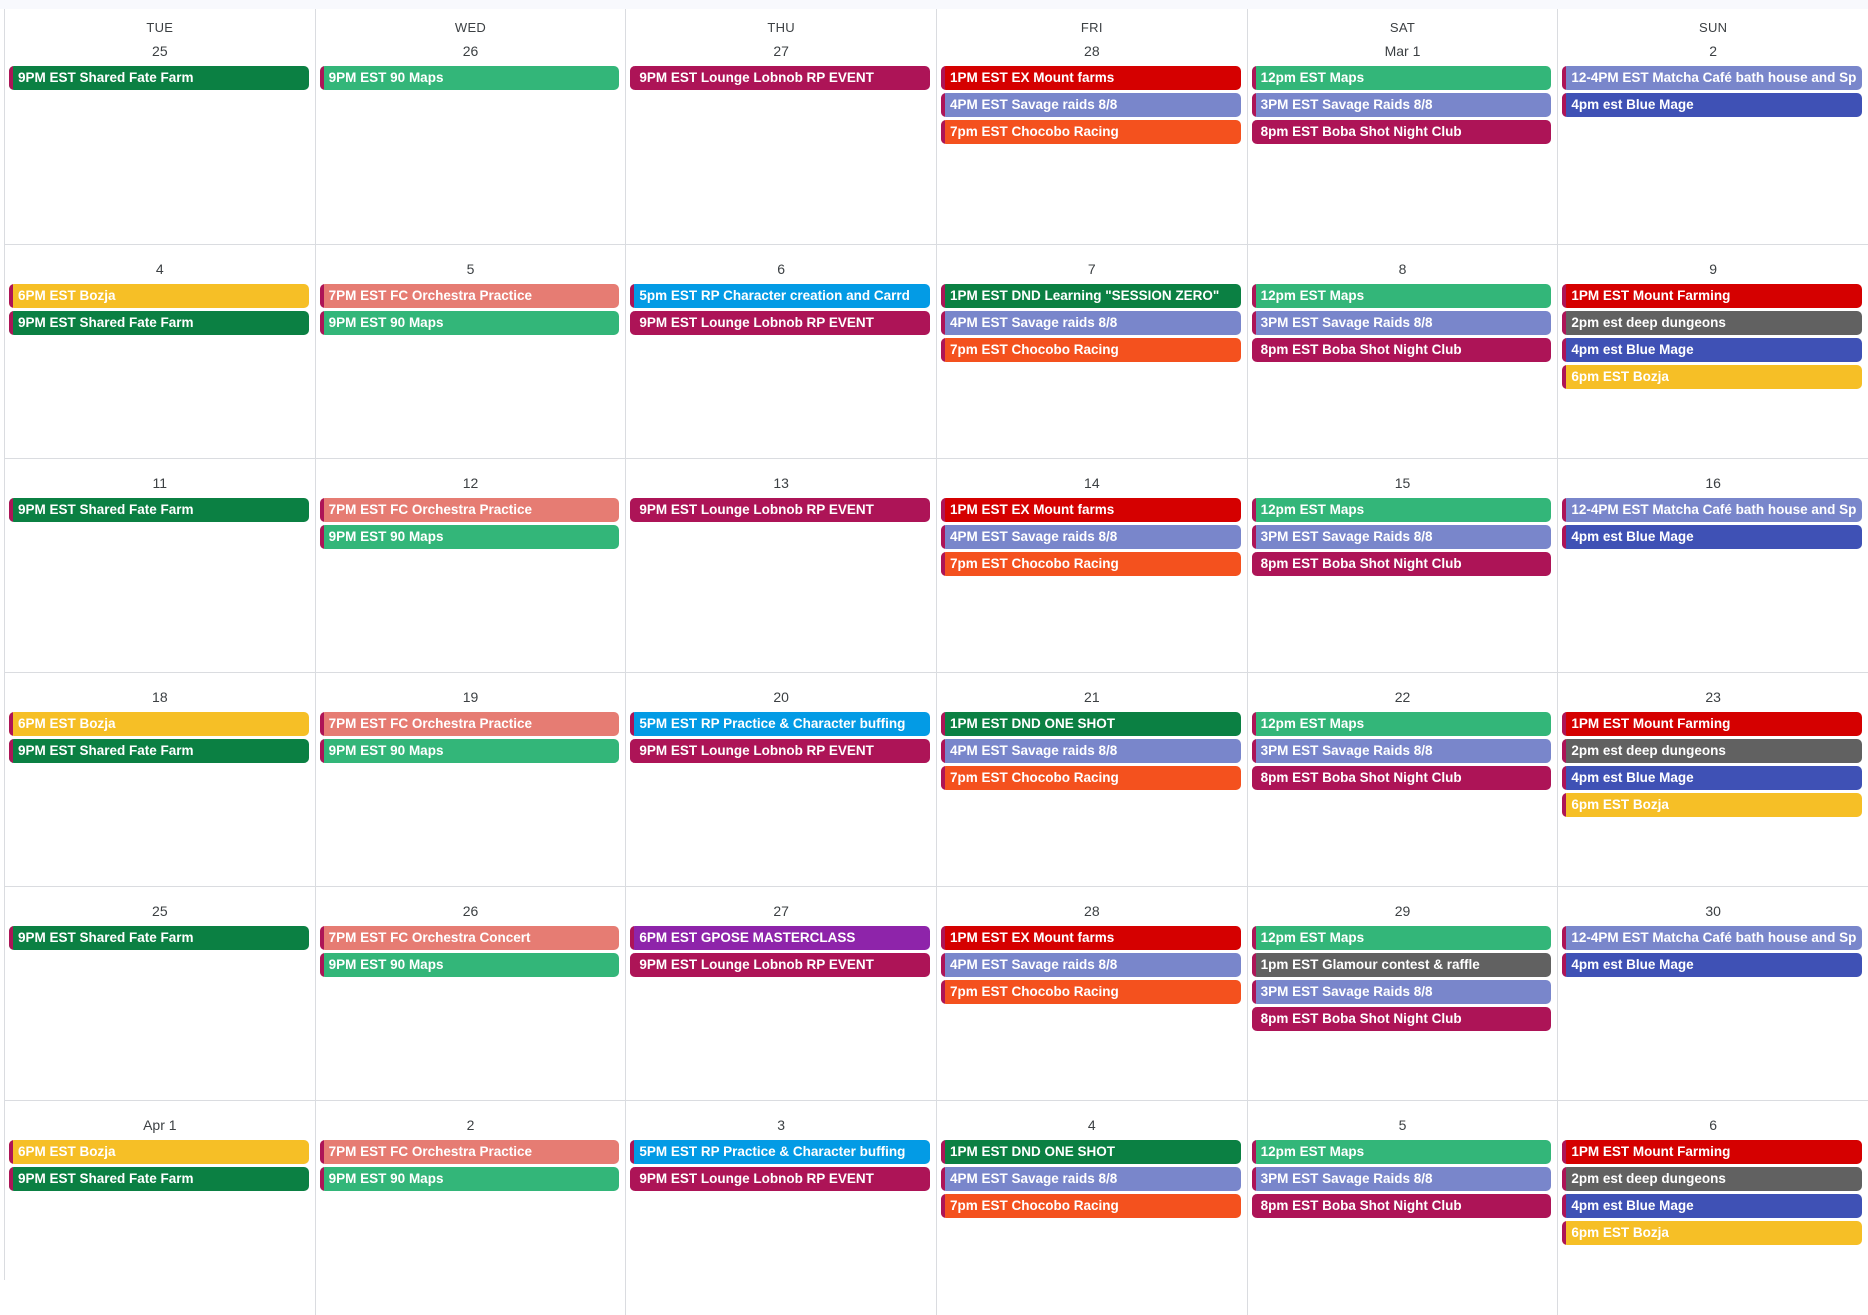 The width and height of the screenshot is (1868, 1315). Describe the element at coordinates (781, 269) in the screenshot. I see `day-number: 6` at that location.